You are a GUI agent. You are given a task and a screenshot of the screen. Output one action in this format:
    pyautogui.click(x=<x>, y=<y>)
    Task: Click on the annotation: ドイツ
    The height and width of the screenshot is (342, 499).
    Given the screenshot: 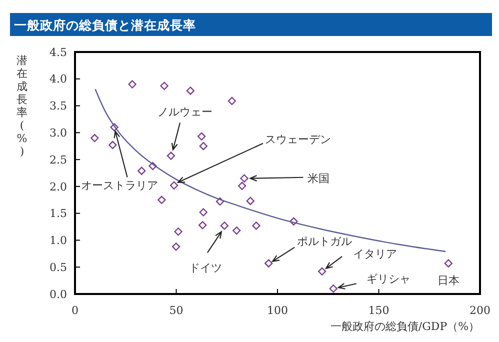 What is the action you would take?
    pyautogui.click(x=205, y=268)
    